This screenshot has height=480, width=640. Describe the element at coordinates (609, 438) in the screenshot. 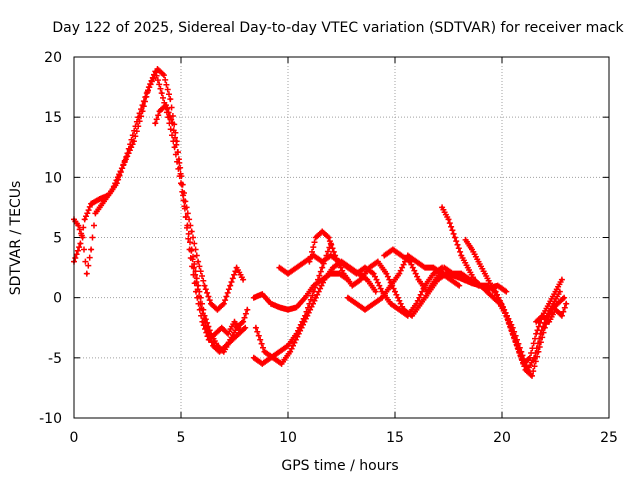

I see `x-tick-label: 25` at that location.